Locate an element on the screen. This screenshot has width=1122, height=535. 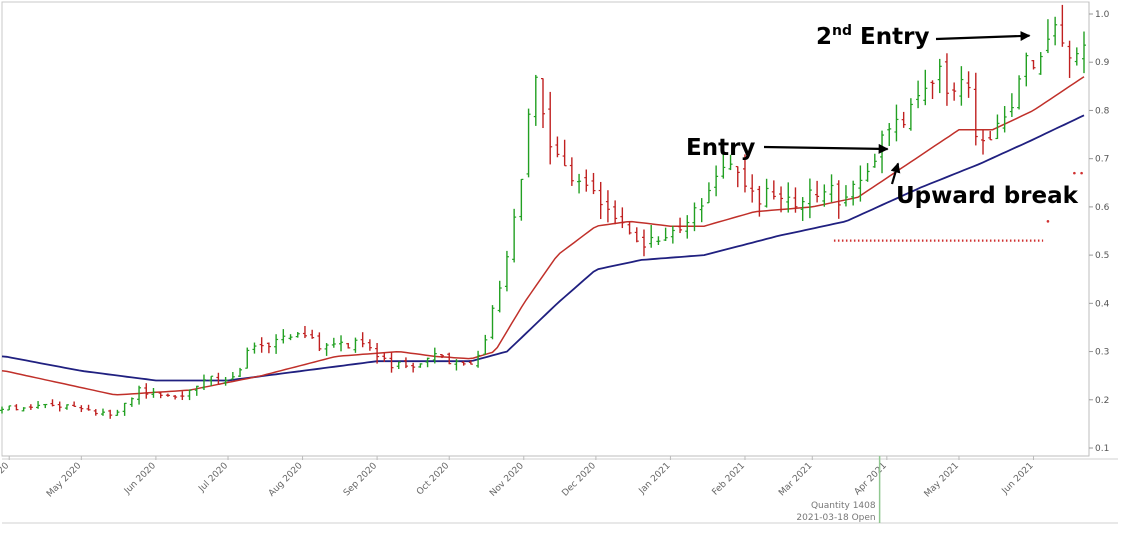
second-entry-label-part: 2 is located at coordinates (824, 37).